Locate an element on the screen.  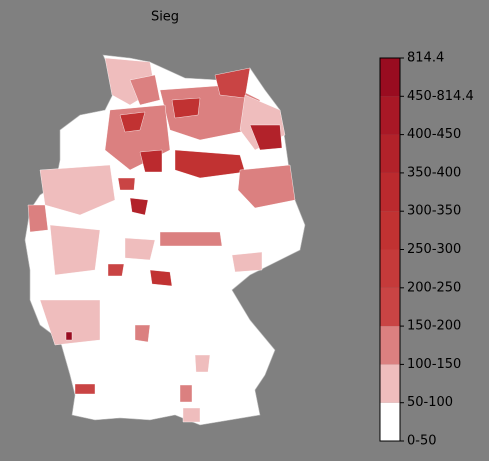
colorbar-label: 350-400 is located at coordinates (434, 172).